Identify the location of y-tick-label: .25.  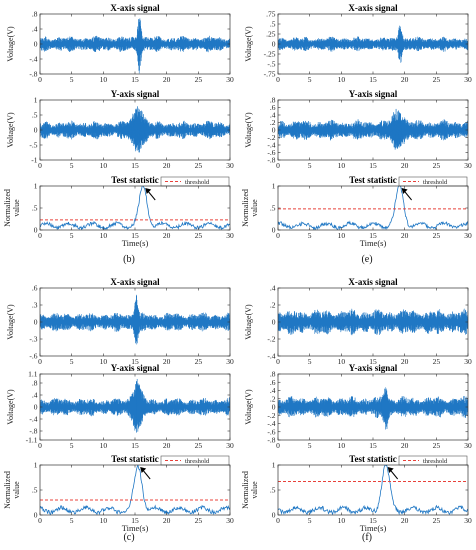
(271, 34).